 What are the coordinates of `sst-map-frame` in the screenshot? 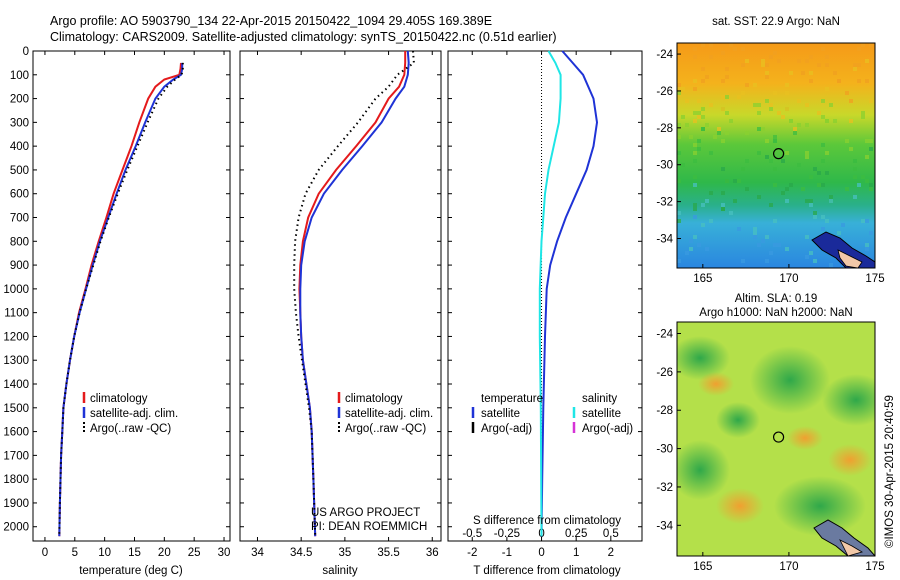 It's located at (776, 155).